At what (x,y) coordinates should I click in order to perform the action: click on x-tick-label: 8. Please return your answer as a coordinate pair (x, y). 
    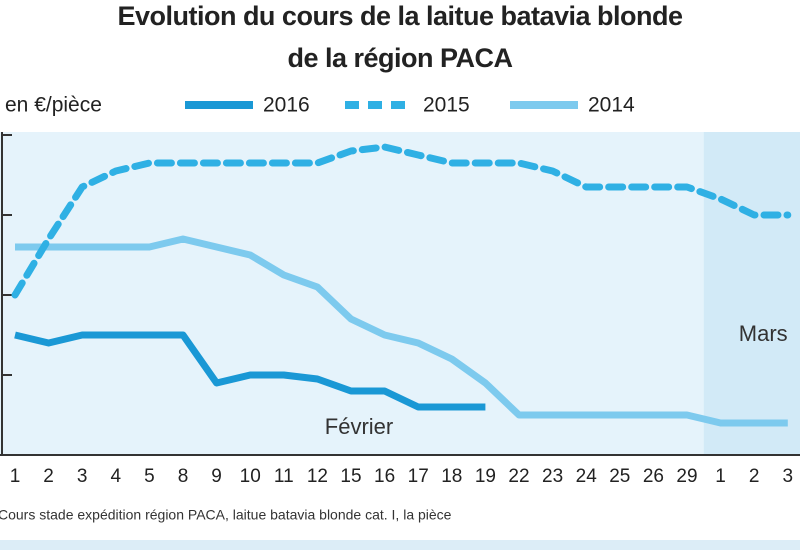
    Looking at the image, I should click on (183, 476).